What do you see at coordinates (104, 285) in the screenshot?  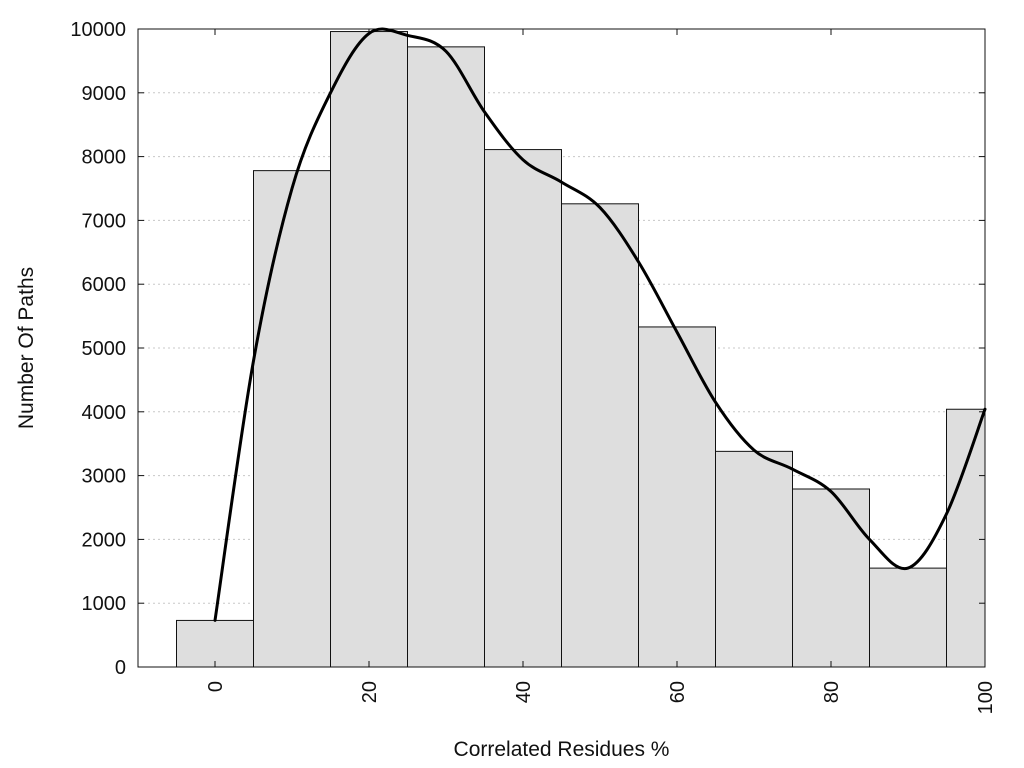 I see `y-tick-label: 6000` at bounding box center [104, 285].